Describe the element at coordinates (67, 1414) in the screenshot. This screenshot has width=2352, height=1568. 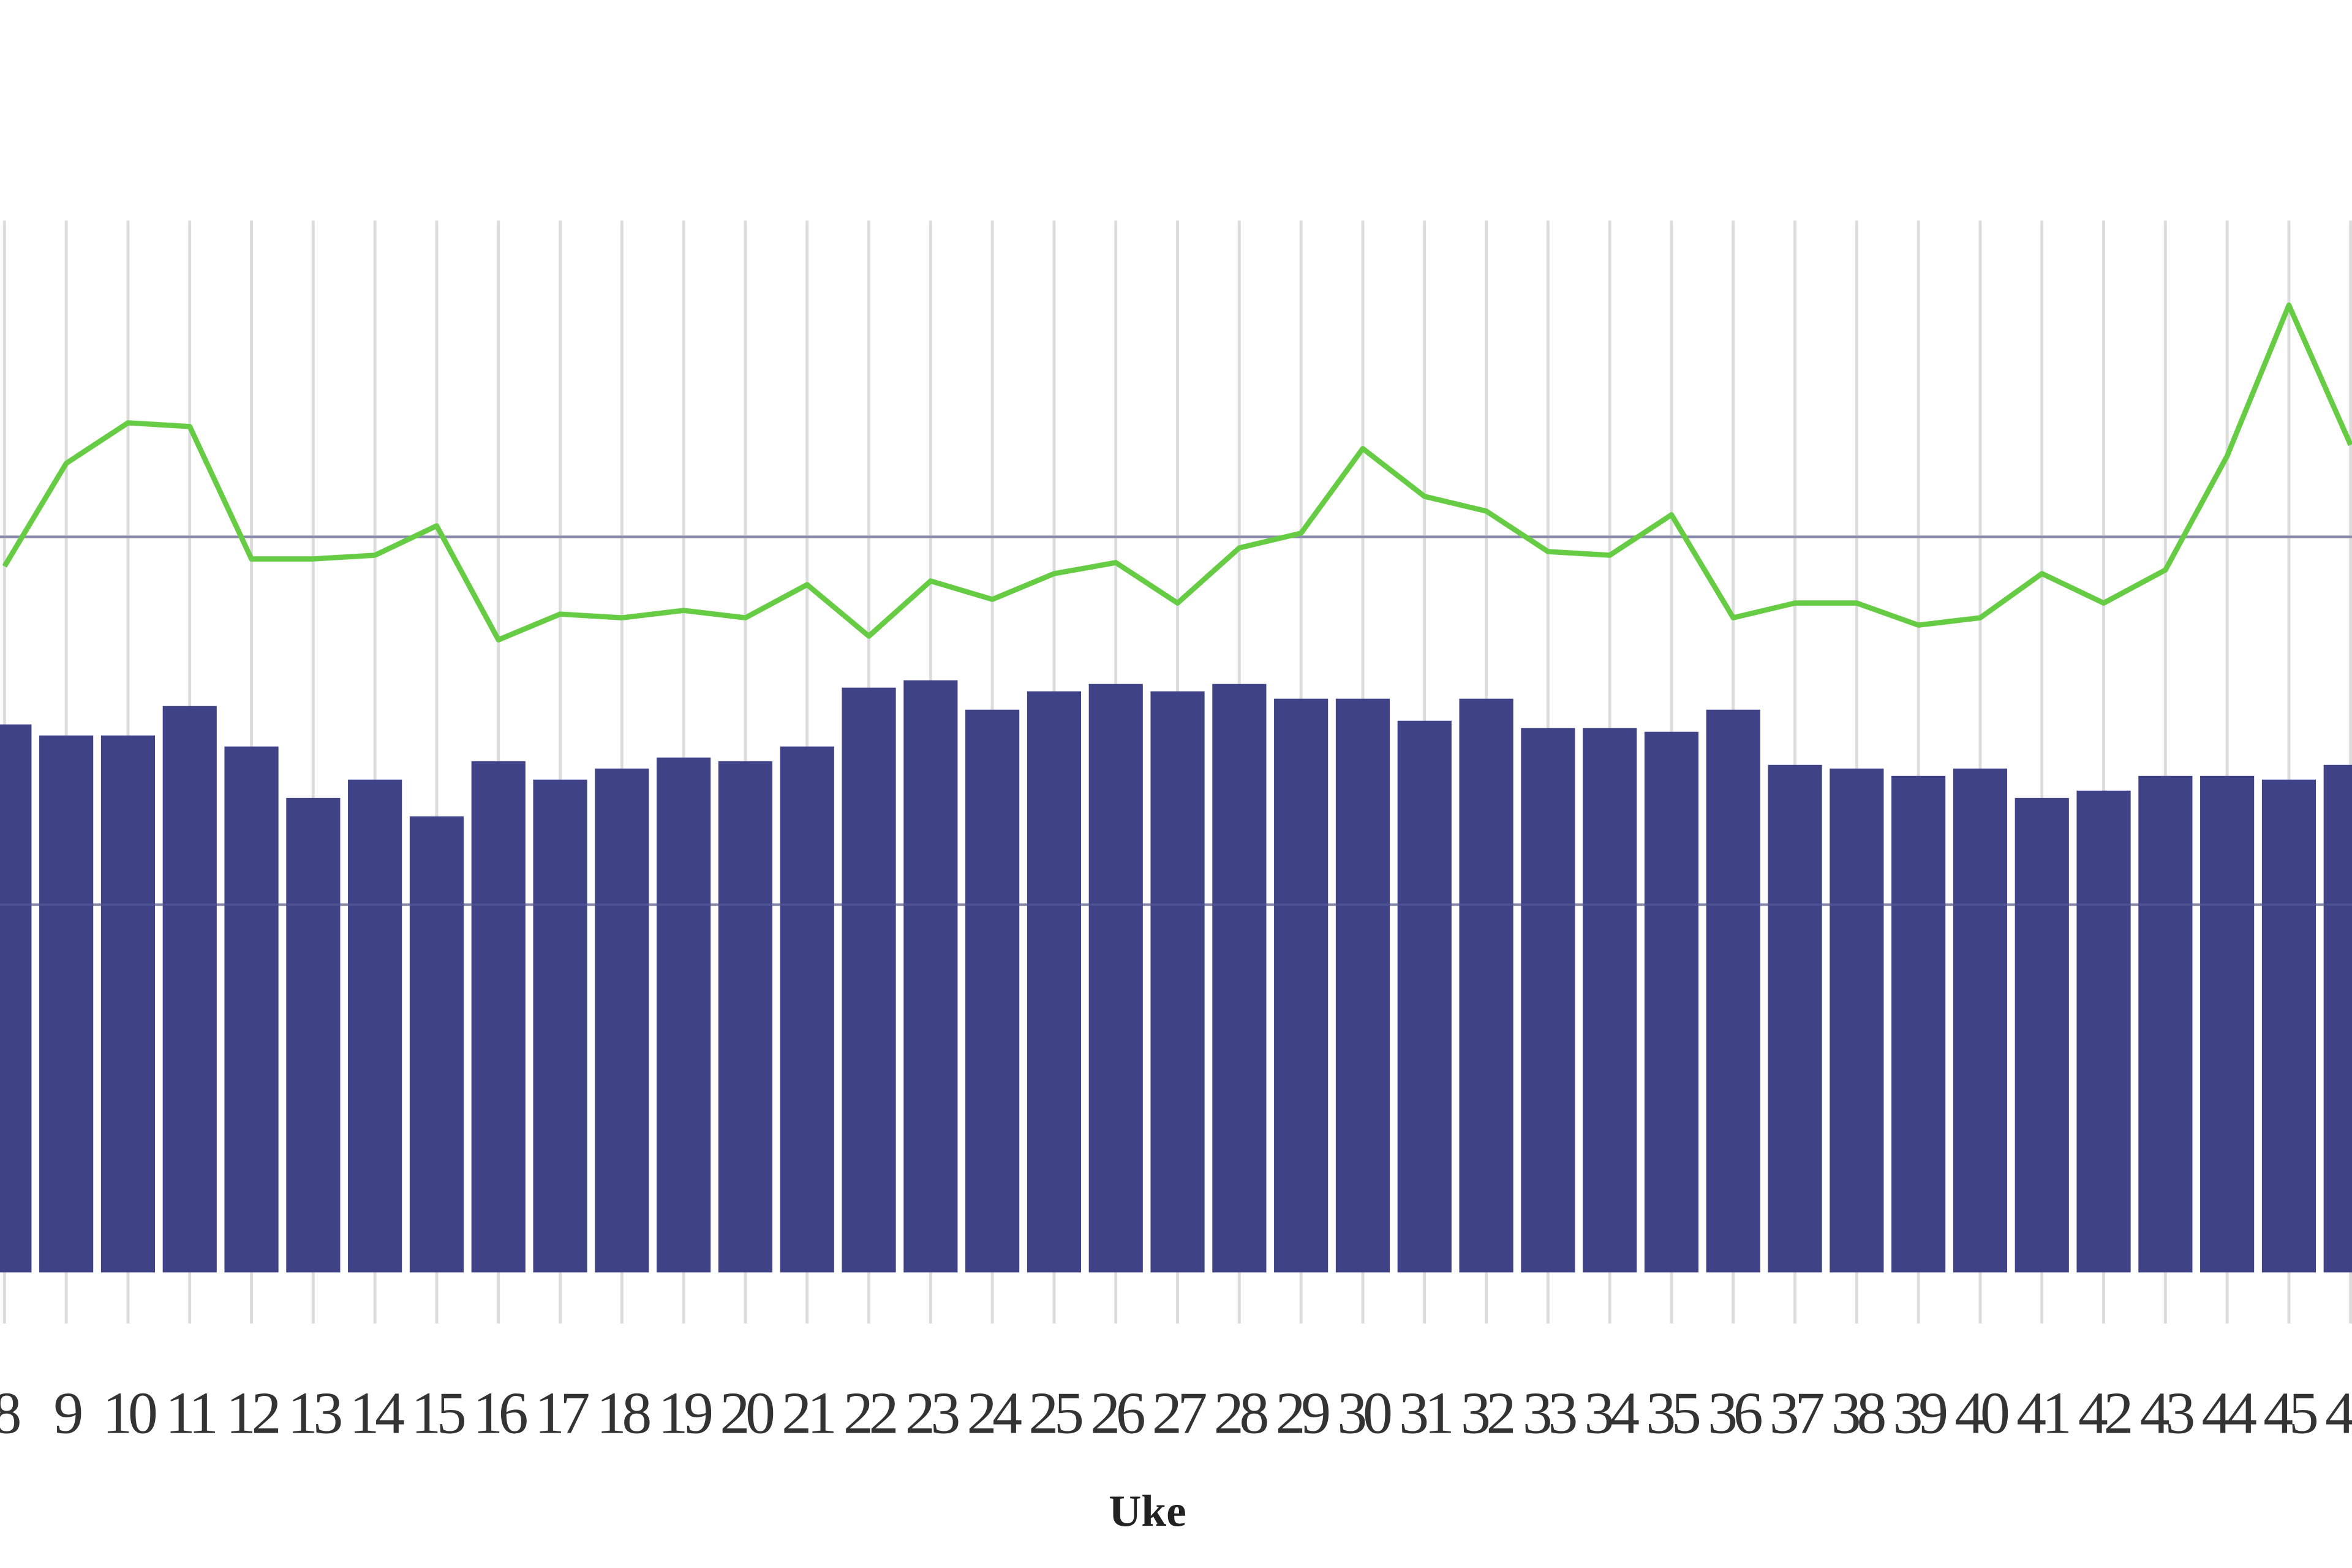
I see `x-tick-label: 9` at that location.